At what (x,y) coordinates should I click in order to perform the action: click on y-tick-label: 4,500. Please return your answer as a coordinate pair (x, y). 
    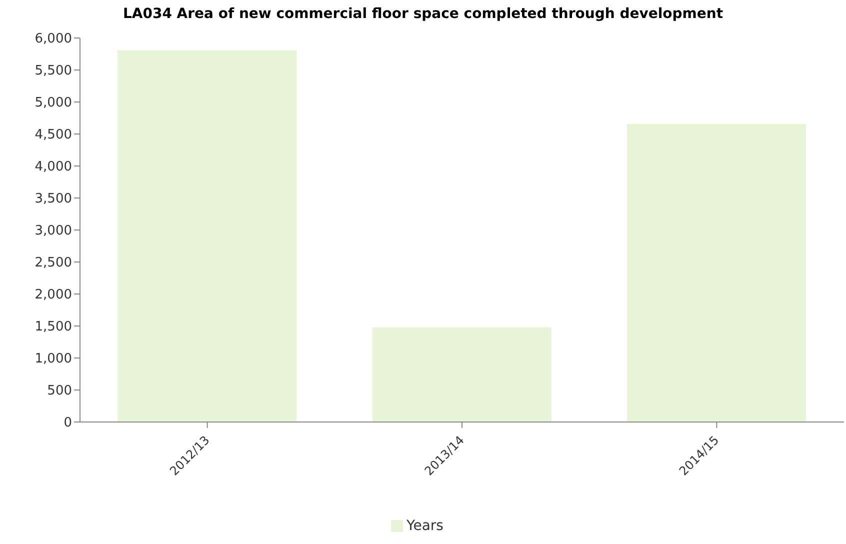
    Looking at the image, I should click on (53, 135).